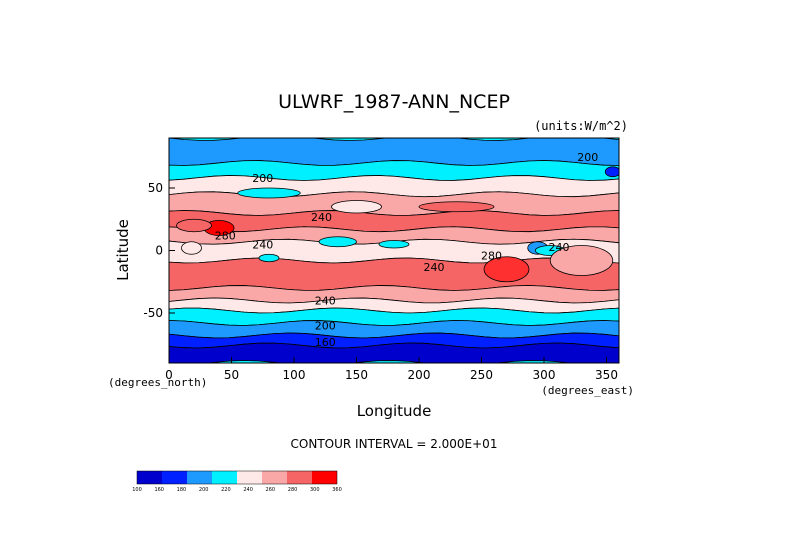 Image resolution: width=789 pixels, height=558 pixels. What do you see at coordinates (153, 313) in the screenshot?
I see `y-tick-label: -50` at bounding box center [153, 313].